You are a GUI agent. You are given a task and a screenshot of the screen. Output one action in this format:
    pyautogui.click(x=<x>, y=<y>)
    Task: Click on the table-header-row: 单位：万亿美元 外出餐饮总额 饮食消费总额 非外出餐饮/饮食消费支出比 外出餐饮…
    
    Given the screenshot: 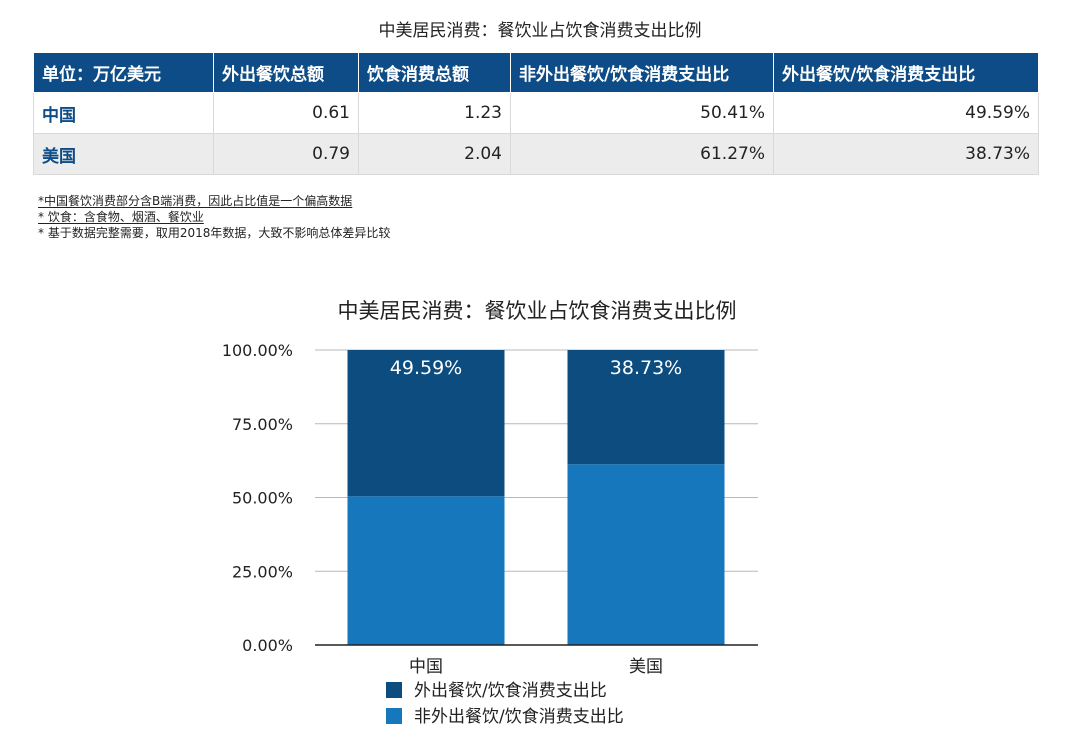 What is the action you would take?
    pyautogui.click(x=536, y=72)
    